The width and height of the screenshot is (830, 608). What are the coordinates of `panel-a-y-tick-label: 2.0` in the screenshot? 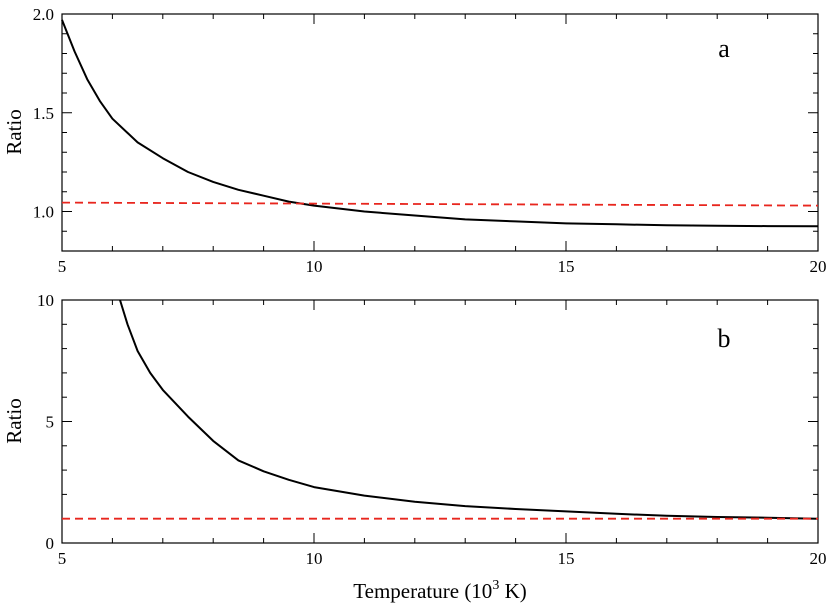 It's located at (43, 14).